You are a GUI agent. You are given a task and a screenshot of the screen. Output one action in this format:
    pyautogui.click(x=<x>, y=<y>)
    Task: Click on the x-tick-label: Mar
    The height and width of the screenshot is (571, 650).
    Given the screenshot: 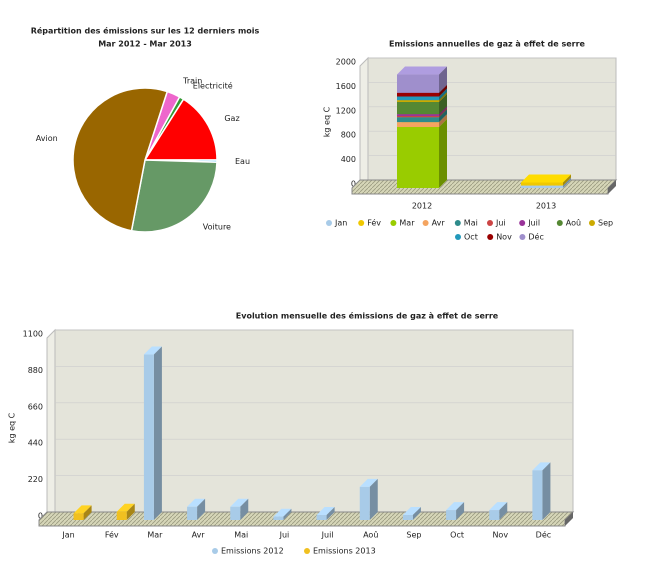 What is the action you would take?
    pyautogui.click(x=155, y=535)
    